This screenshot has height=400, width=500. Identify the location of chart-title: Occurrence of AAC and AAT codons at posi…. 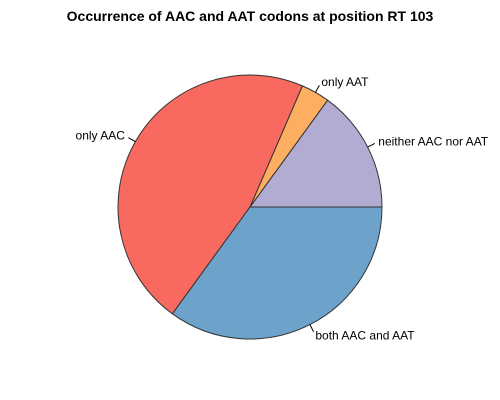
(250, 16).